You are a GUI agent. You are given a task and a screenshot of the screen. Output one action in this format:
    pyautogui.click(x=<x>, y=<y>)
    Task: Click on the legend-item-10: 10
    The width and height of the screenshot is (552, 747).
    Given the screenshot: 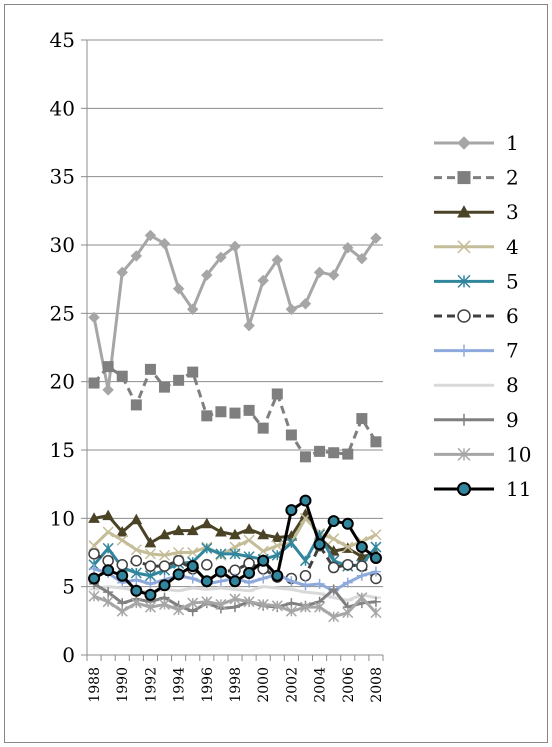 What is the action you would take?
    pyautogui.click(x=482, y=454)
    